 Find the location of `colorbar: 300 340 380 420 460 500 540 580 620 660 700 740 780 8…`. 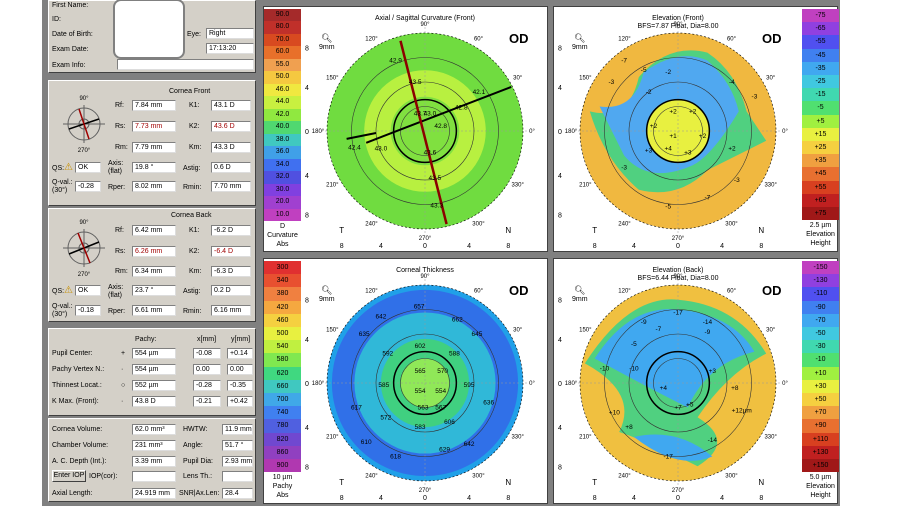

colorbar: 300 340 380 420 460 500 540 580 620 660 700 740 780 8… is located at coordinates (282, 367).